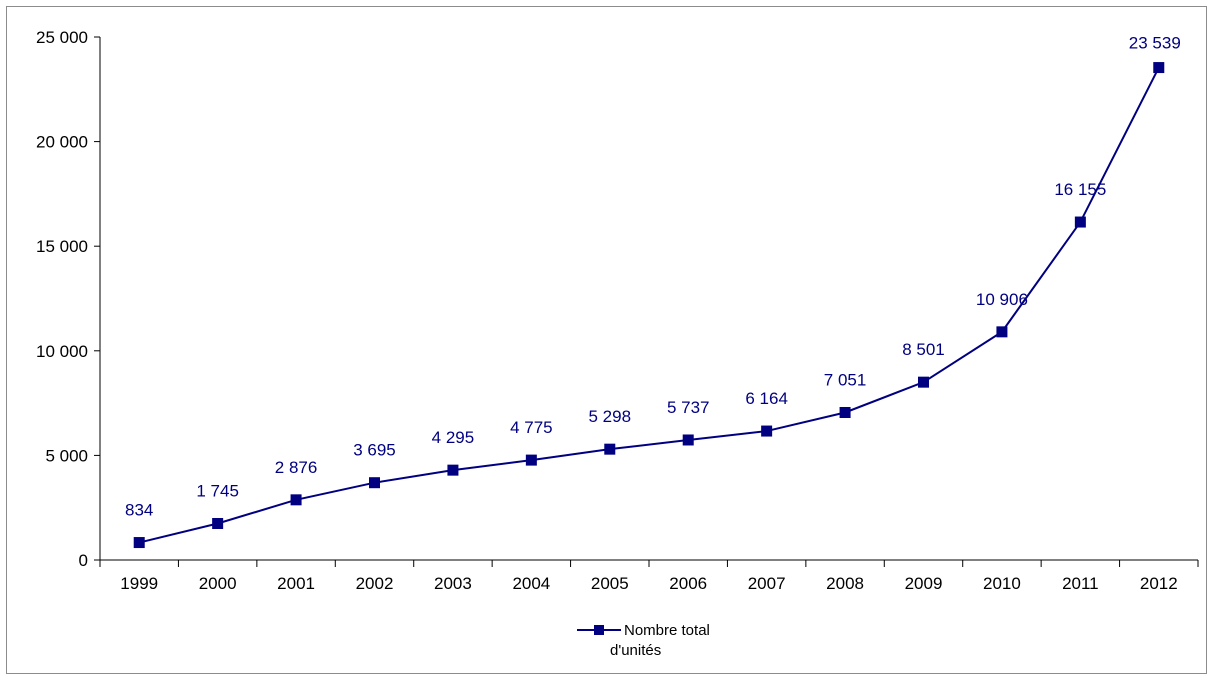 The image size is (1214, 681). I want to click on data-label: 1 745, so click(217, 490).